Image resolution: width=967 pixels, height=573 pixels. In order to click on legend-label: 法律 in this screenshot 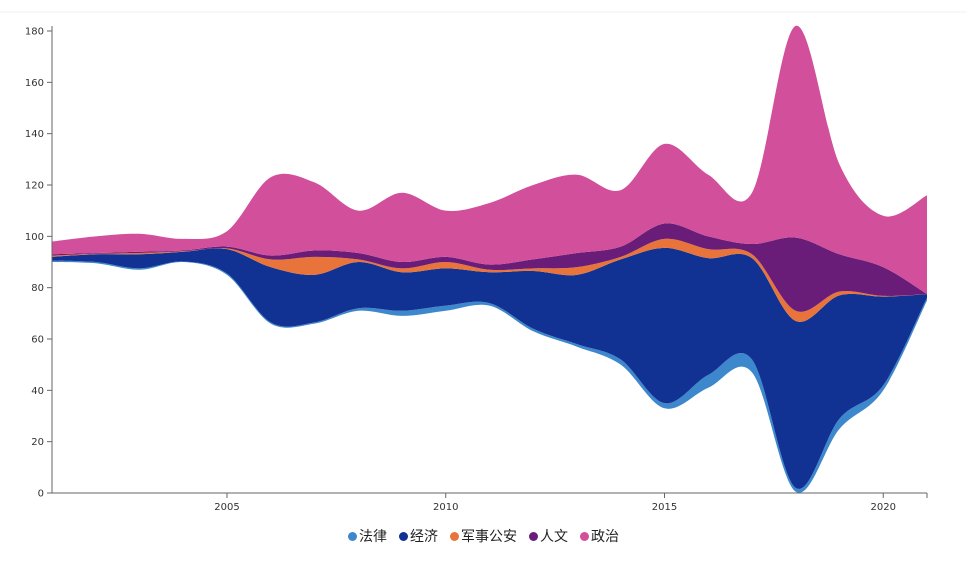, I will do `click(373, 537)`.